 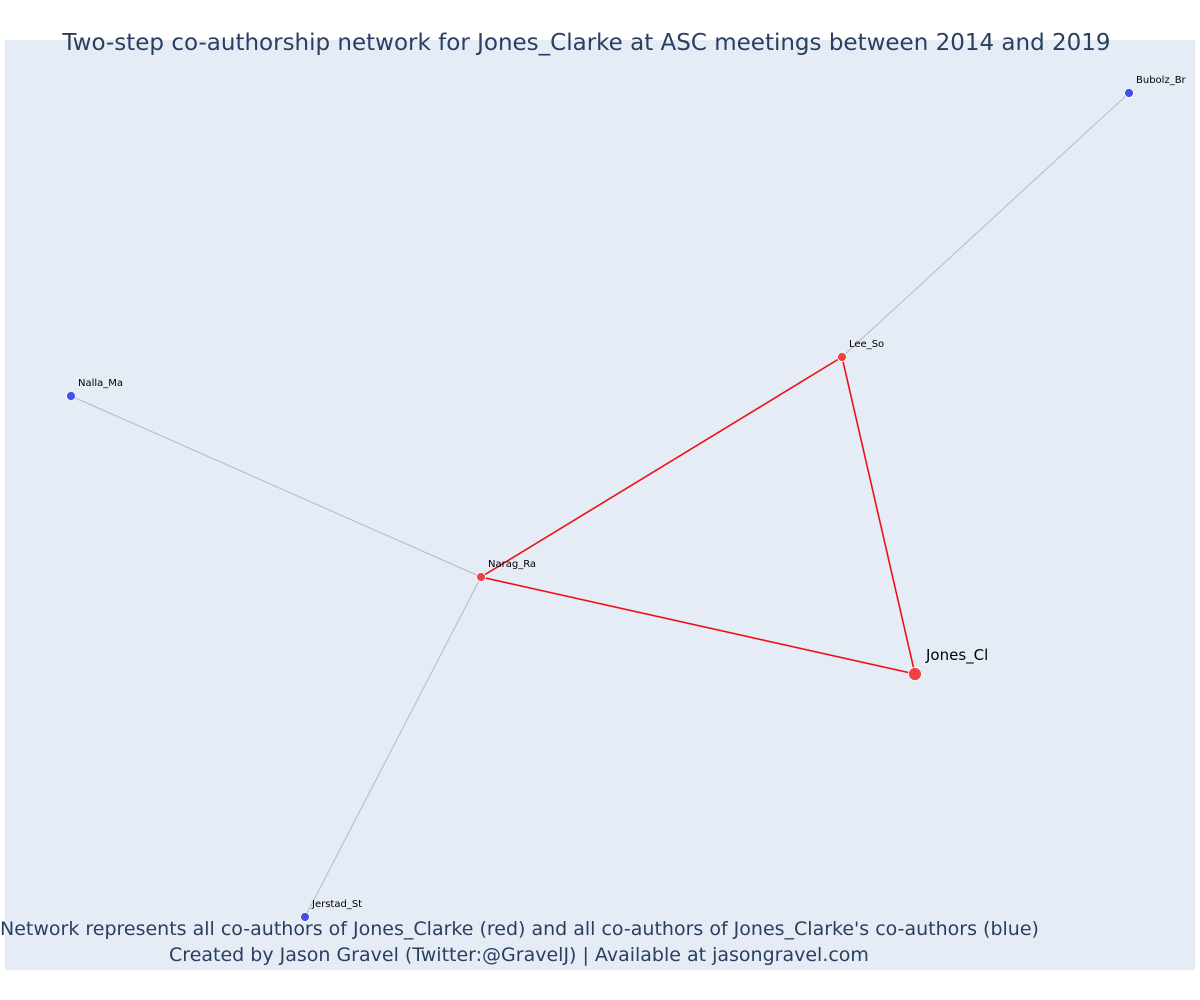 I want to click on node-label-Bubolz_Br: Bubolz_Br, so click(x=1161, y=80).